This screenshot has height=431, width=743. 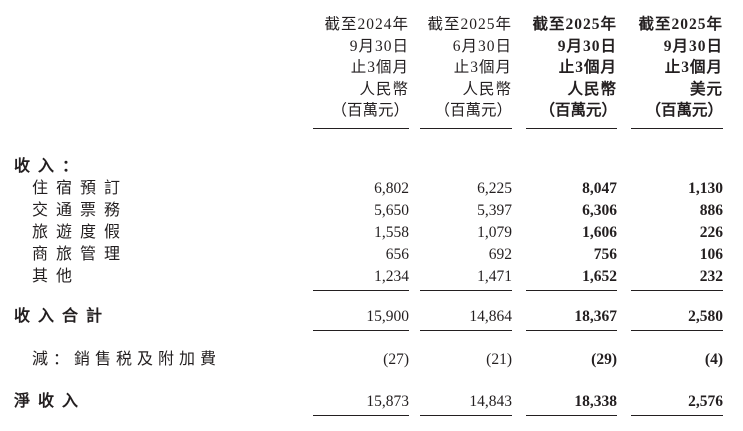 What do you see at coordinates (80, 254) in the screenshot?
I see `row-label: 商旅管理` at bounding box center [80, 254].